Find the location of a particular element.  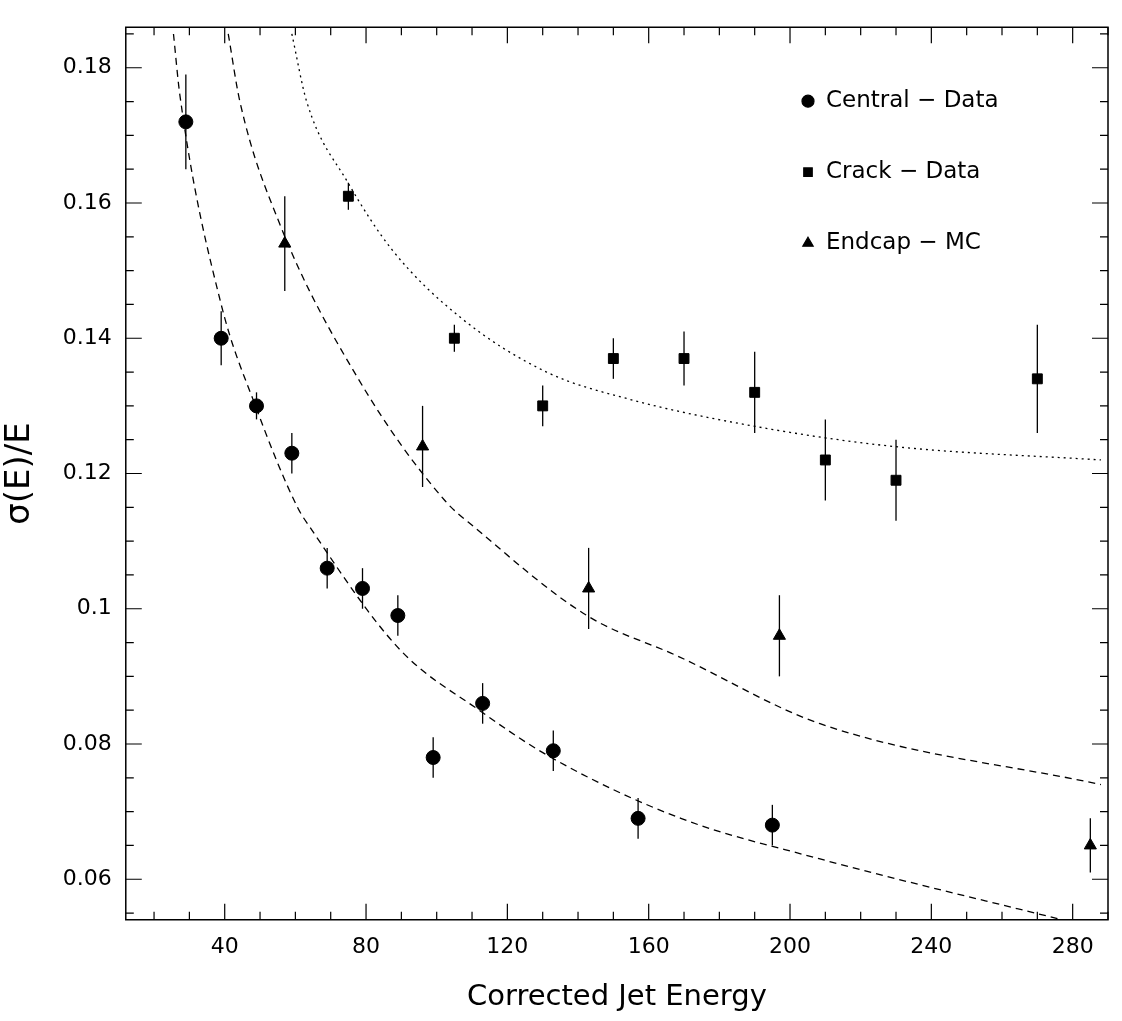

legend-label: Crack − Data is located at coordinates (903, 170).